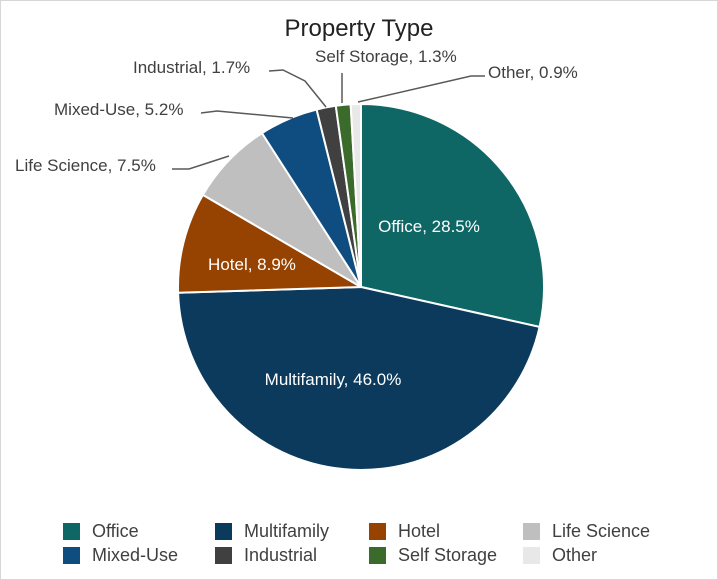 Image resolution: width=718 pixels, height=580 pixels. Describe the element at coordinates (531, 555) in the screenshot. I see `legend-swatch-other` at that location.